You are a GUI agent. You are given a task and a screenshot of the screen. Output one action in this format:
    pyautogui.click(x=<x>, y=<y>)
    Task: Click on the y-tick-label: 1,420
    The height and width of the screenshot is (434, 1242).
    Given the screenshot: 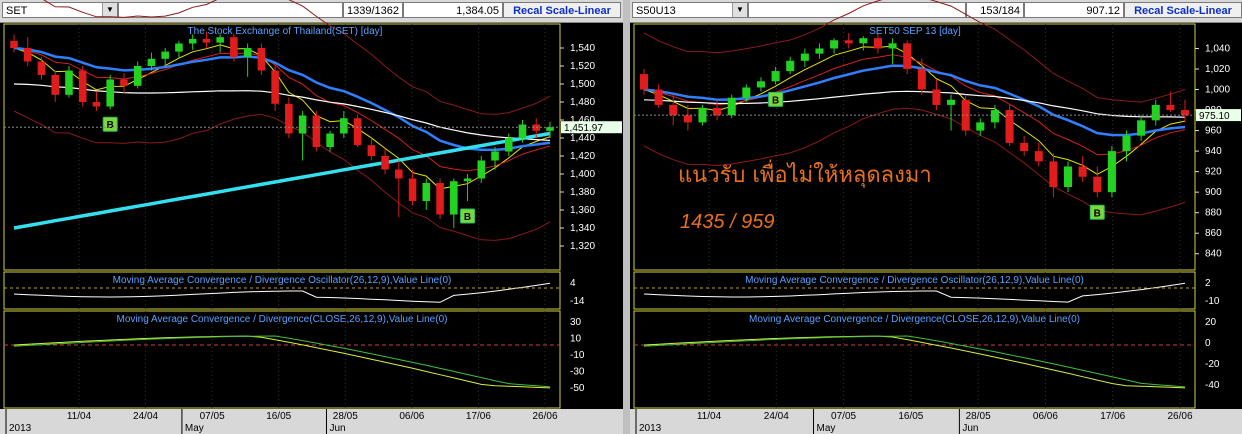 What is the action you would take?
    pyautogui.click(x=582, y=156)
    